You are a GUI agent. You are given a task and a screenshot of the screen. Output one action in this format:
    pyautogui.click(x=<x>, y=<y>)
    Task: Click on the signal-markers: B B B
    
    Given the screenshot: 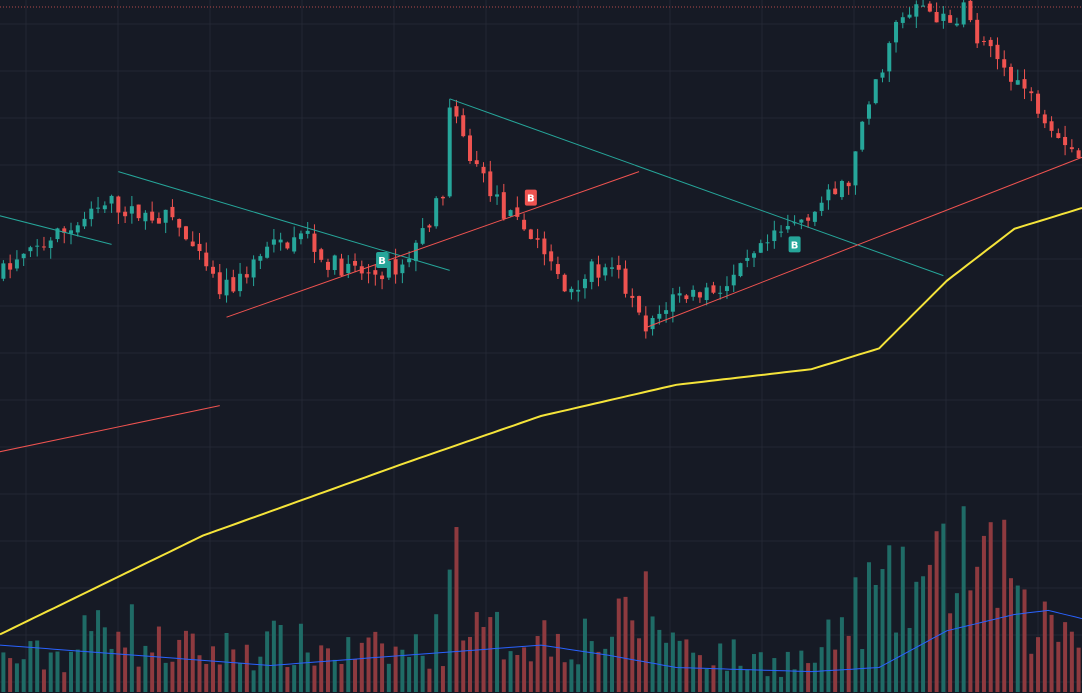 What is the action you would take?
    pyautogui.click(x=588, y=228)
    